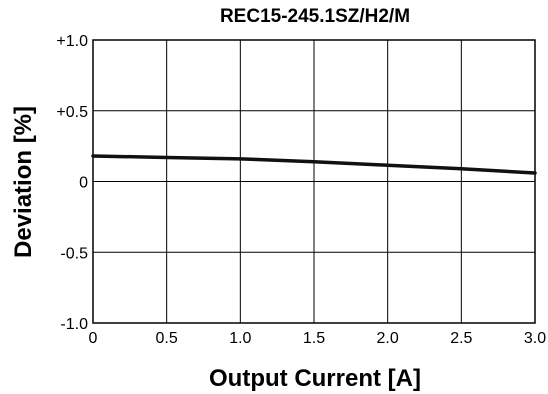  What do you see at coordinates (74, 324) in the screenshot?
I see `y-tick-label: -1.0` at bounding box center [74, 324].